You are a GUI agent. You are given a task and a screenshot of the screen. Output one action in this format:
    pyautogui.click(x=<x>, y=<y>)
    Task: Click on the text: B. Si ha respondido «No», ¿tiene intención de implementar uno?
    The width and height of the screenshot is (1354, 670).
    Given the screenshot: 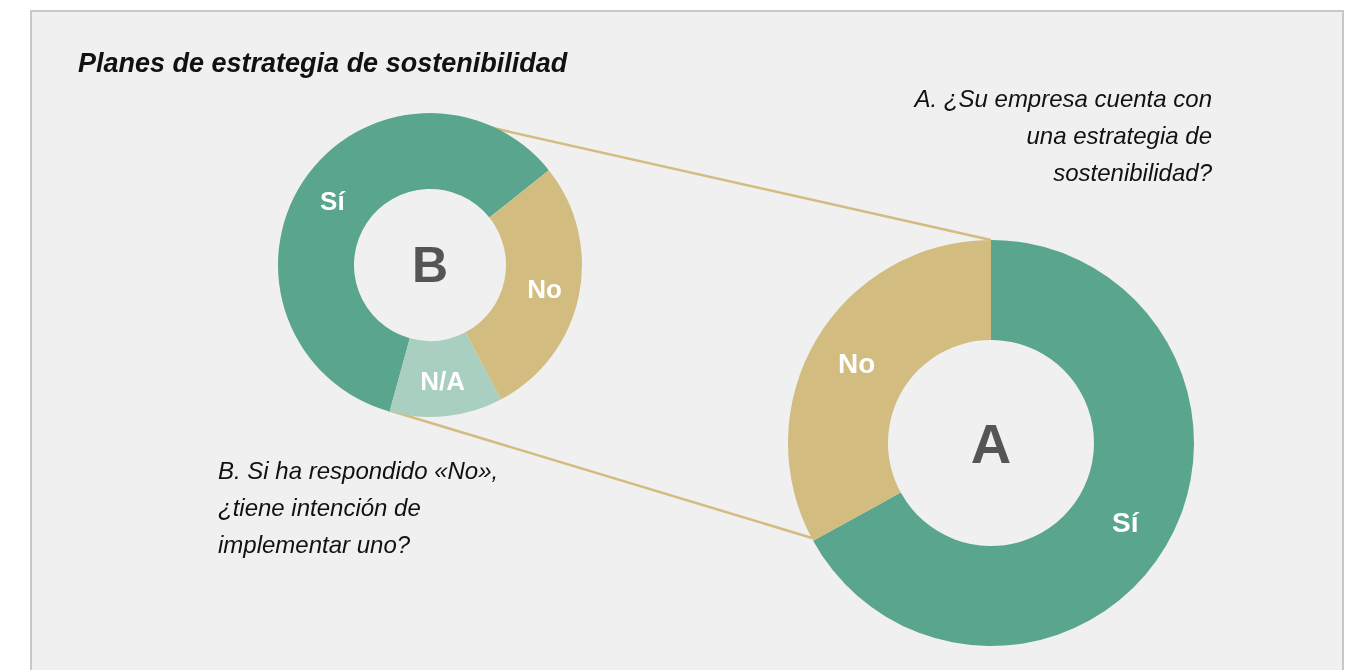 What is the action you would take?
    pyautogui.click(x=359, y=508)
    